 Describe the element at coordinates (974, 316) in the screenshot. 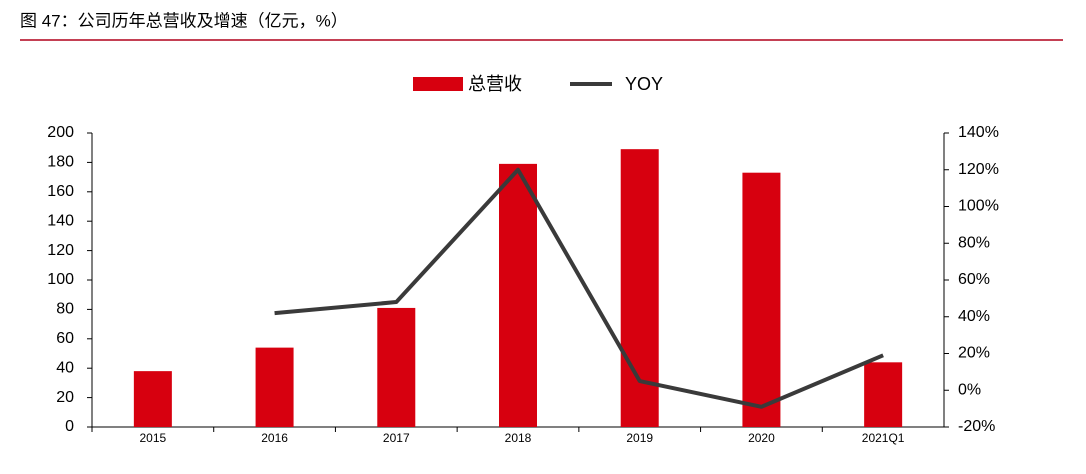

I see `y2-tick-label: 40%` at that location.